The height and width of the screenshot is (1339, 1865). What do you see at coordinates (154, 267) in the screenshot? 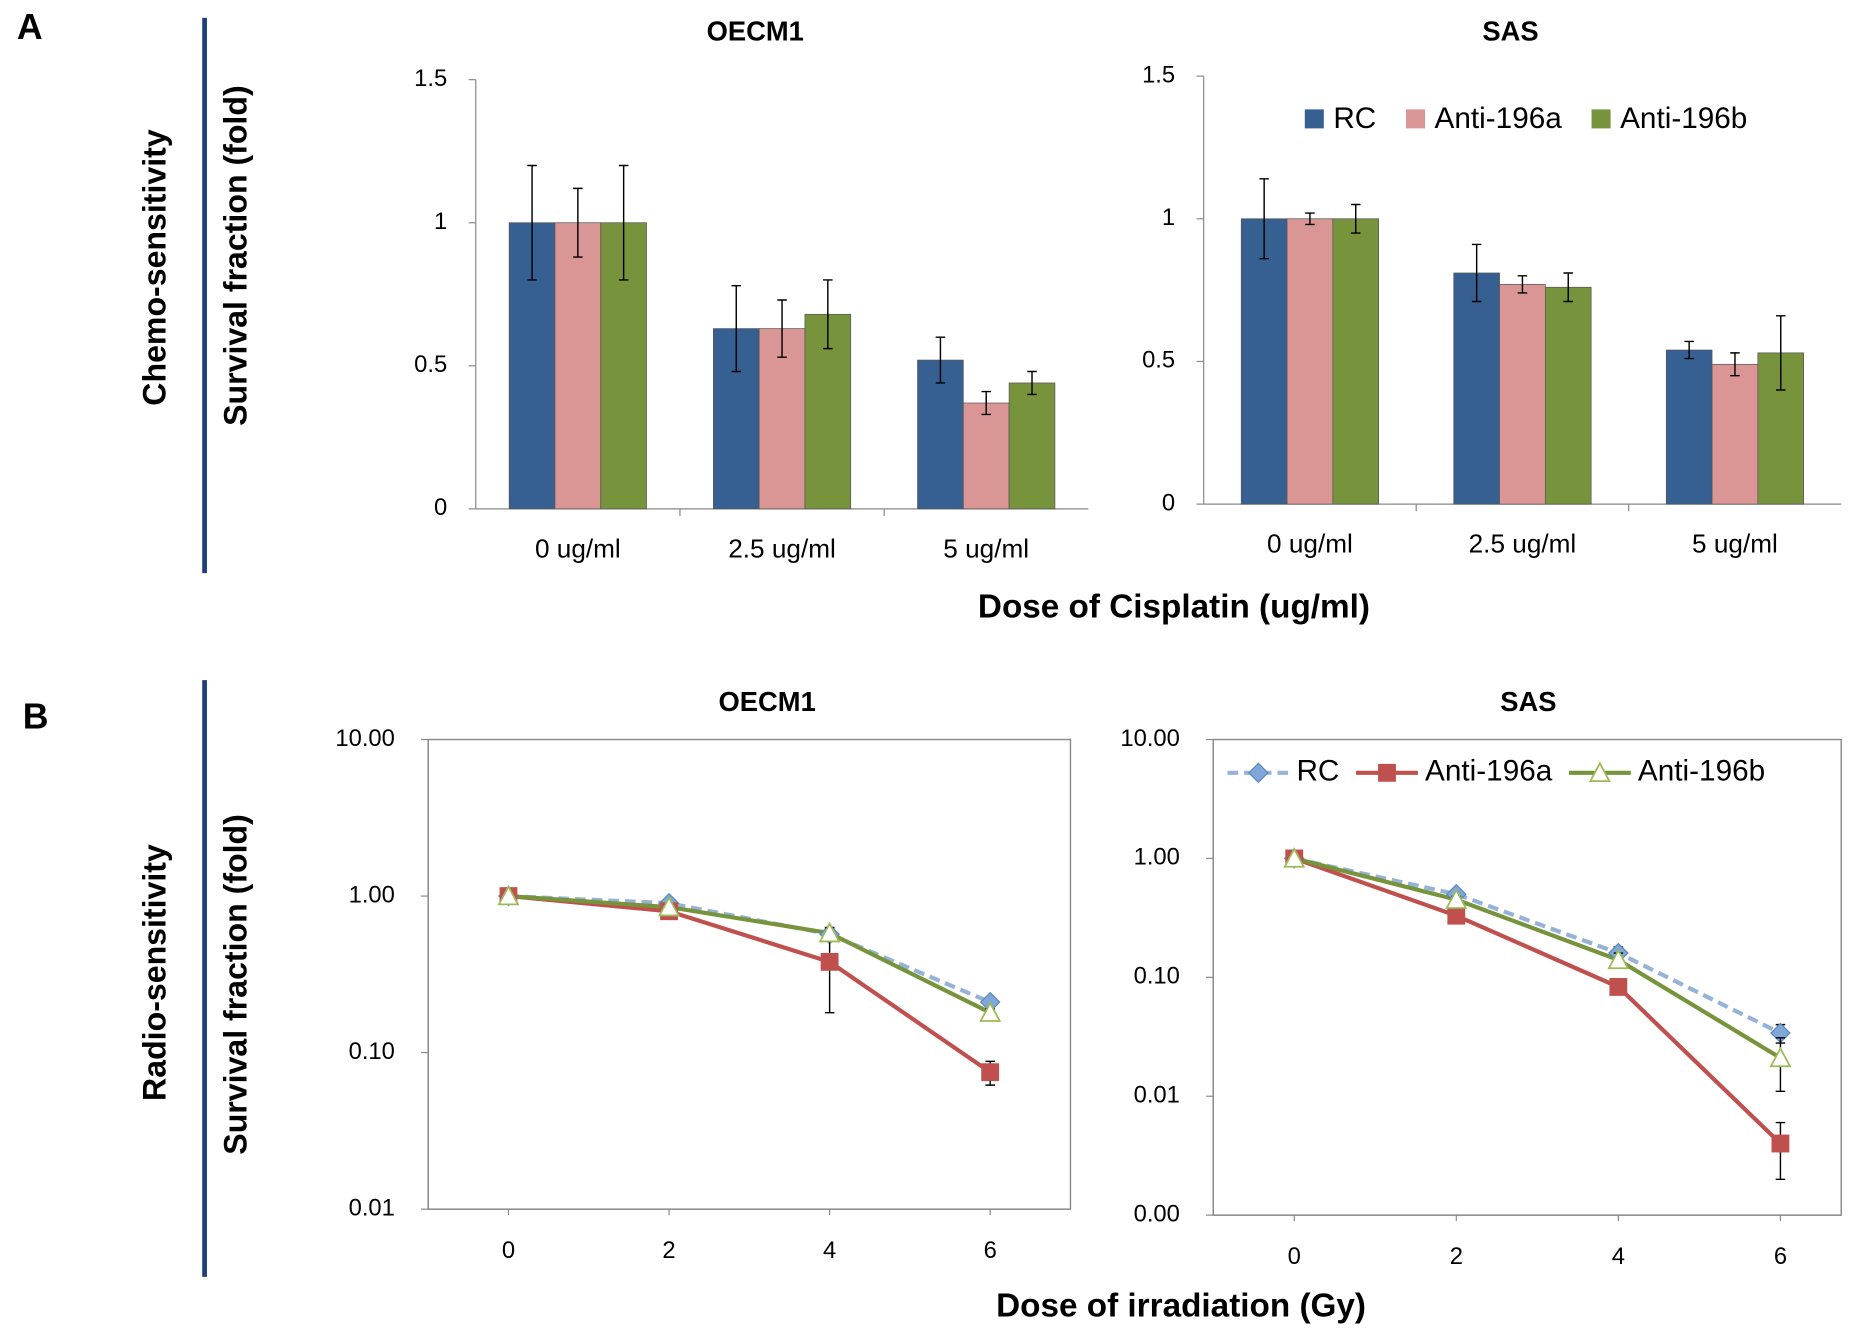
I see `row-label: Chemo-sensitivity` at bounding box center [154, 267].